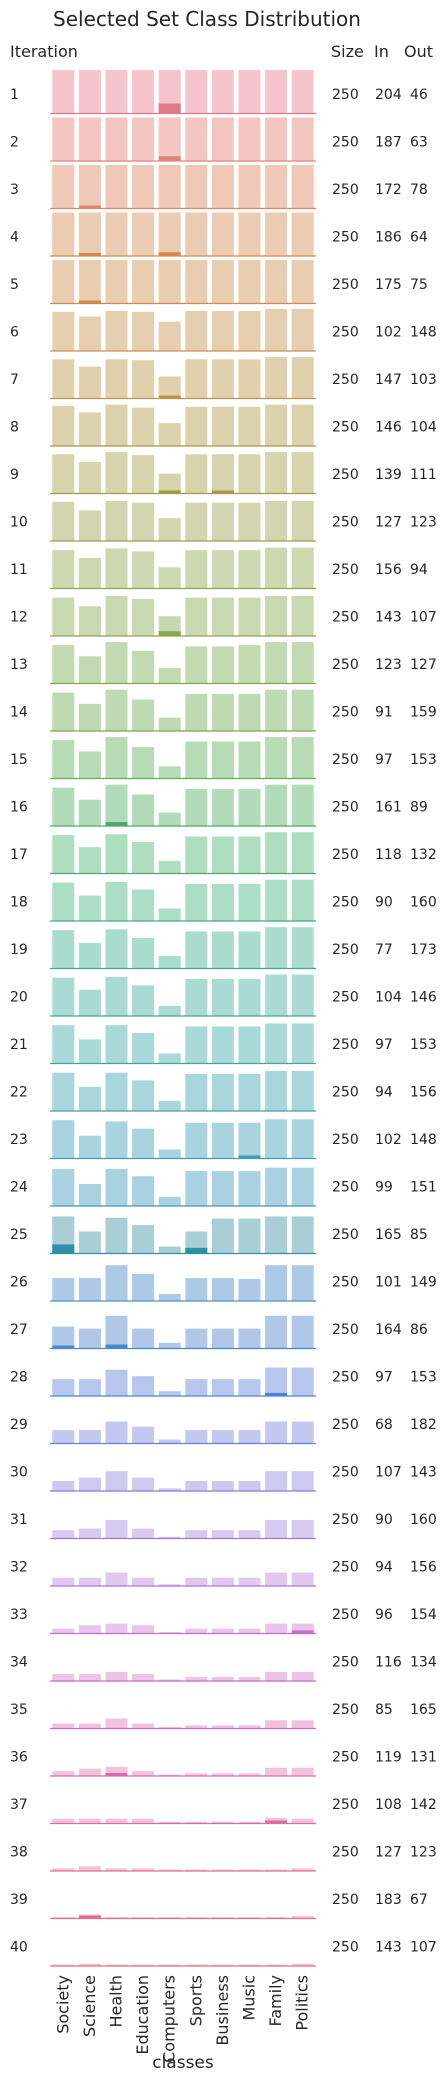 Image resolution: width=444 pixels, height=2081 pixels. I want to click on in-value: 90, so click(384, 1520).